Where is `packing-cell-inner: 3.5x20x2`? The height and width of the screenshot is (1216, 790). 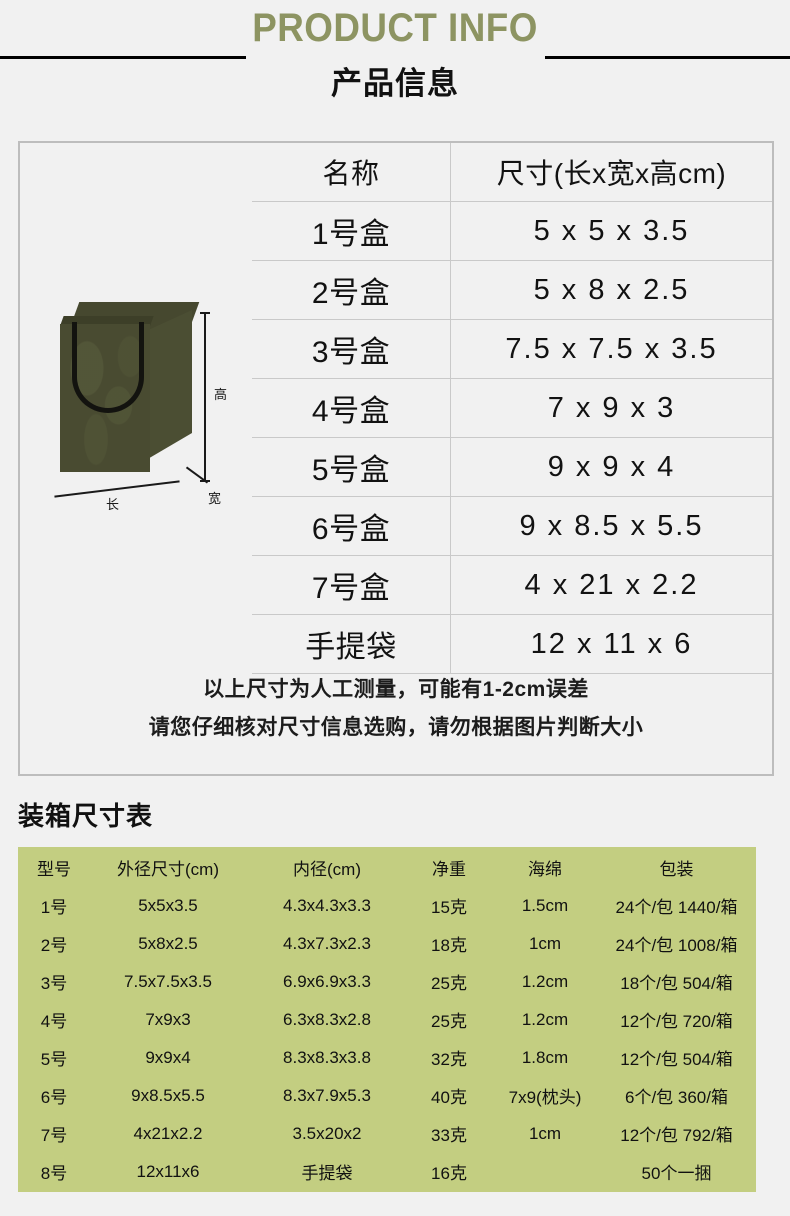
packing-cell-inner: 3.5x20x2 is located at coordinates (327, 1133).